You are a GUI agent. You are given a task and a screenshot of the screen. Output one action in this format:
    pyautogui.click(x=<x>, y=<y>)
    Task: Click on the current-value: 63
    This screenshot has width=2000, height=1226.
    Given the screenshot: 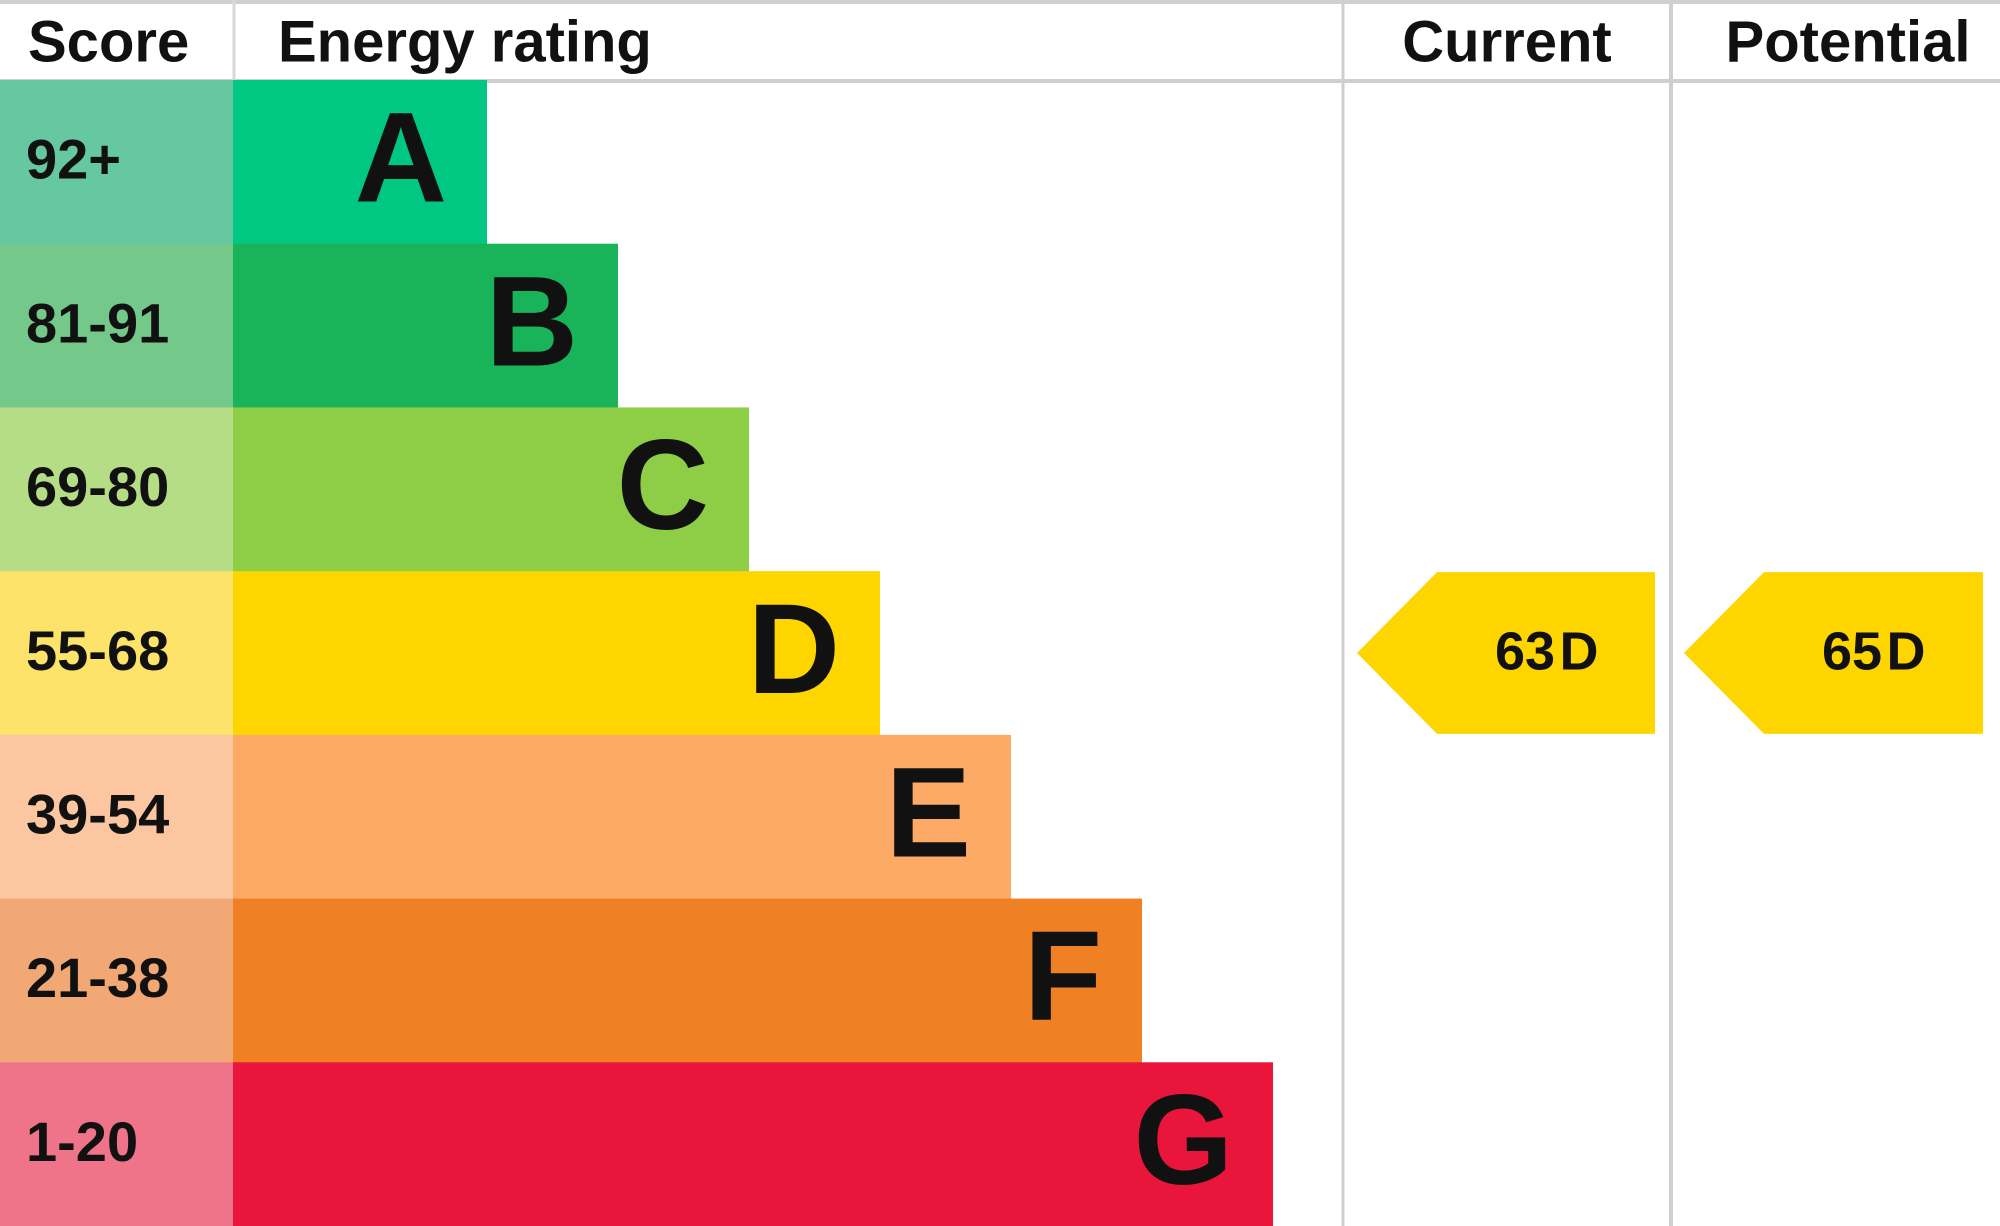 What is the action you would take?
    pyautogui.click(x=1525, y=651)
    